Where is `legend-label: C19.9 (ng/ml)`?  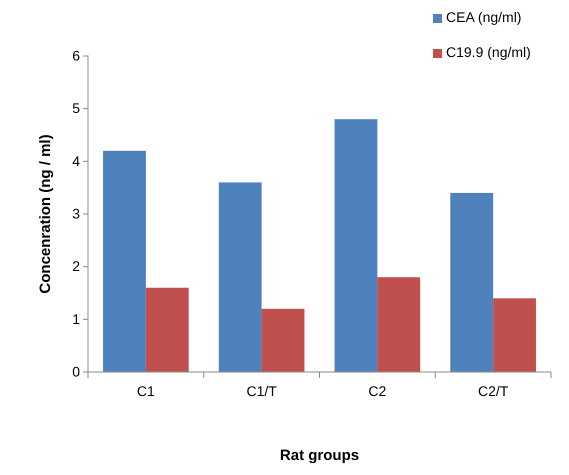
legend-label: C19.9 (ng/ml) is located at coordinates (488, 52).